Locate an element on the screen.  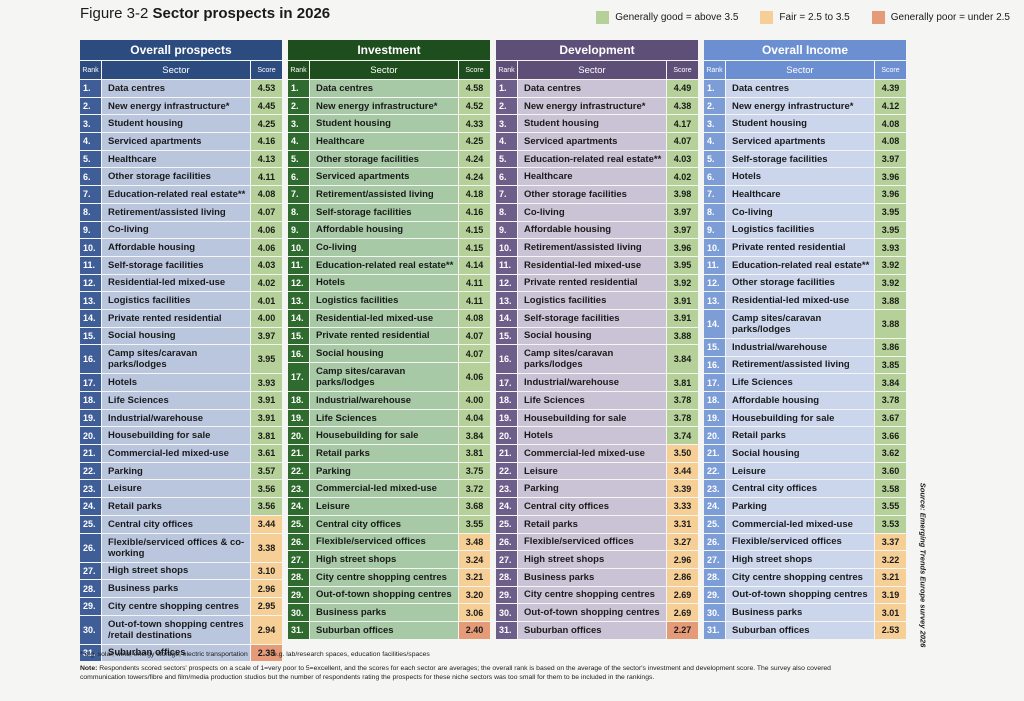
score-cell: 3.96 is located at coordinates (682, 247).